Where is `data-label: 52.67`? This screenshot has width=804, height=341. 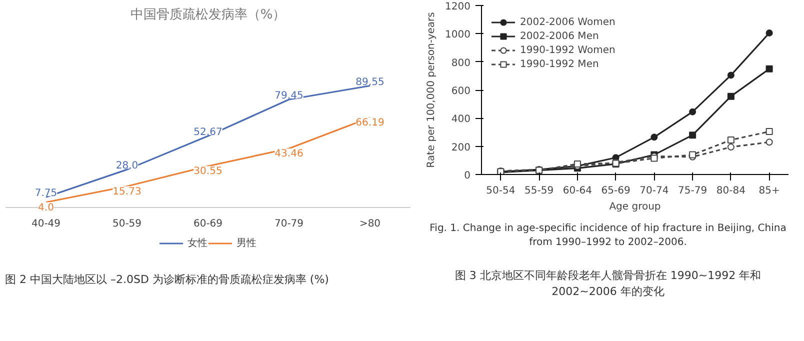
data-label: 52.67 is located at coordinates (208, 132).